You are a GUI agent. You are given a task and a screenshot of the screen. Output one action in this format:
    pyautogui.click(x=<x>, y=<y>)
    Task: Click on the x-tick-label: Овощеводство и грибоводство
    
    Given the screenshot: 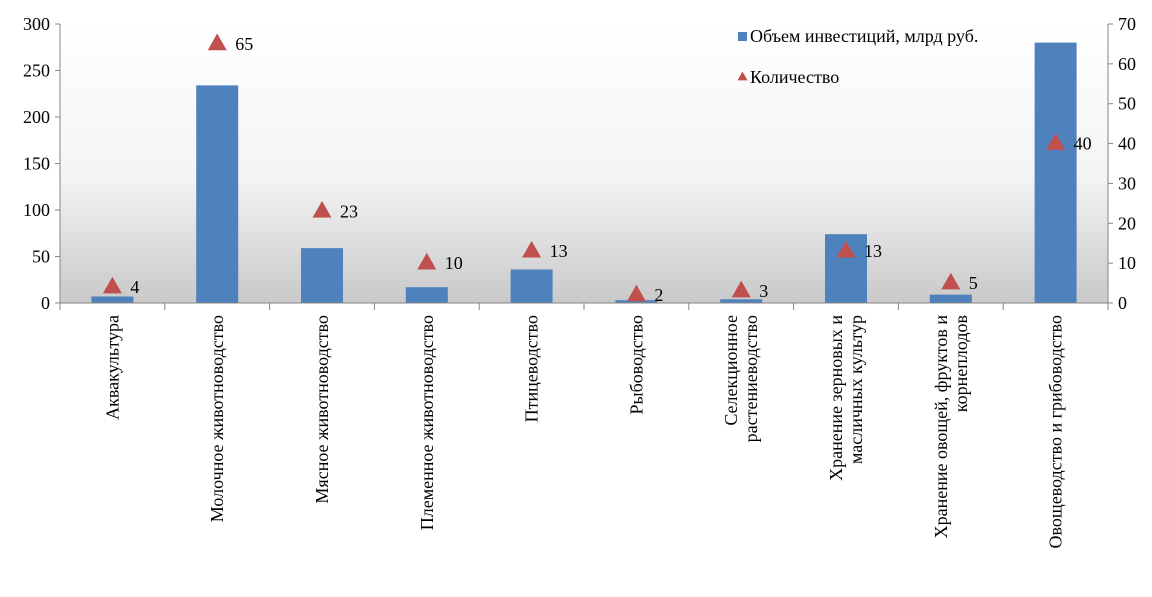 What is the action you would take?
    pyautogui.click(x=1056, y=432)
    